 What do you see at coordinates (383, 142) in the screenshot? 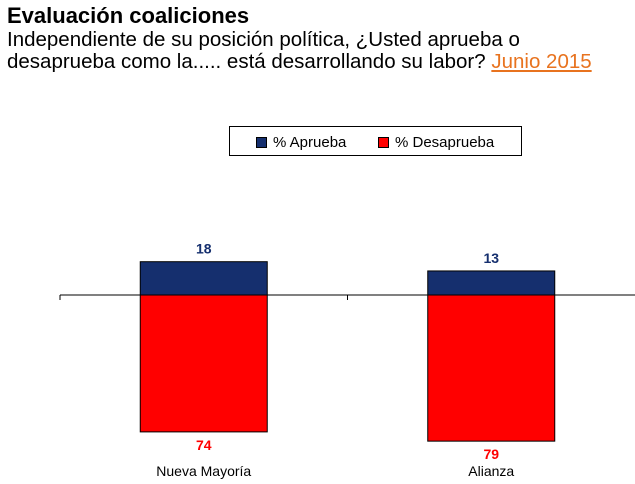
I see `legend-swatch-desaprueba` at bounding box center [383, 142].